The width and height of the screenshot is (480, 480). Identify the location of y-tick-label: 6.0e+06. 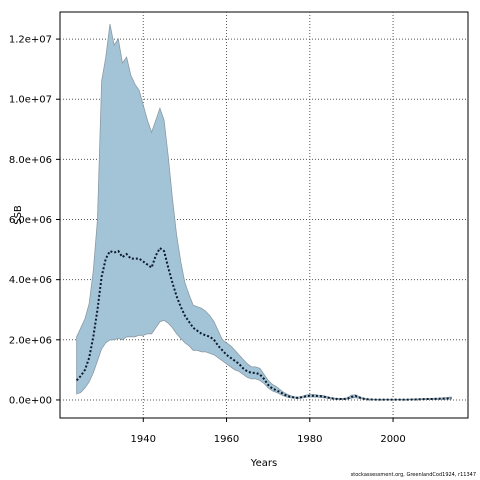
(30, 220).